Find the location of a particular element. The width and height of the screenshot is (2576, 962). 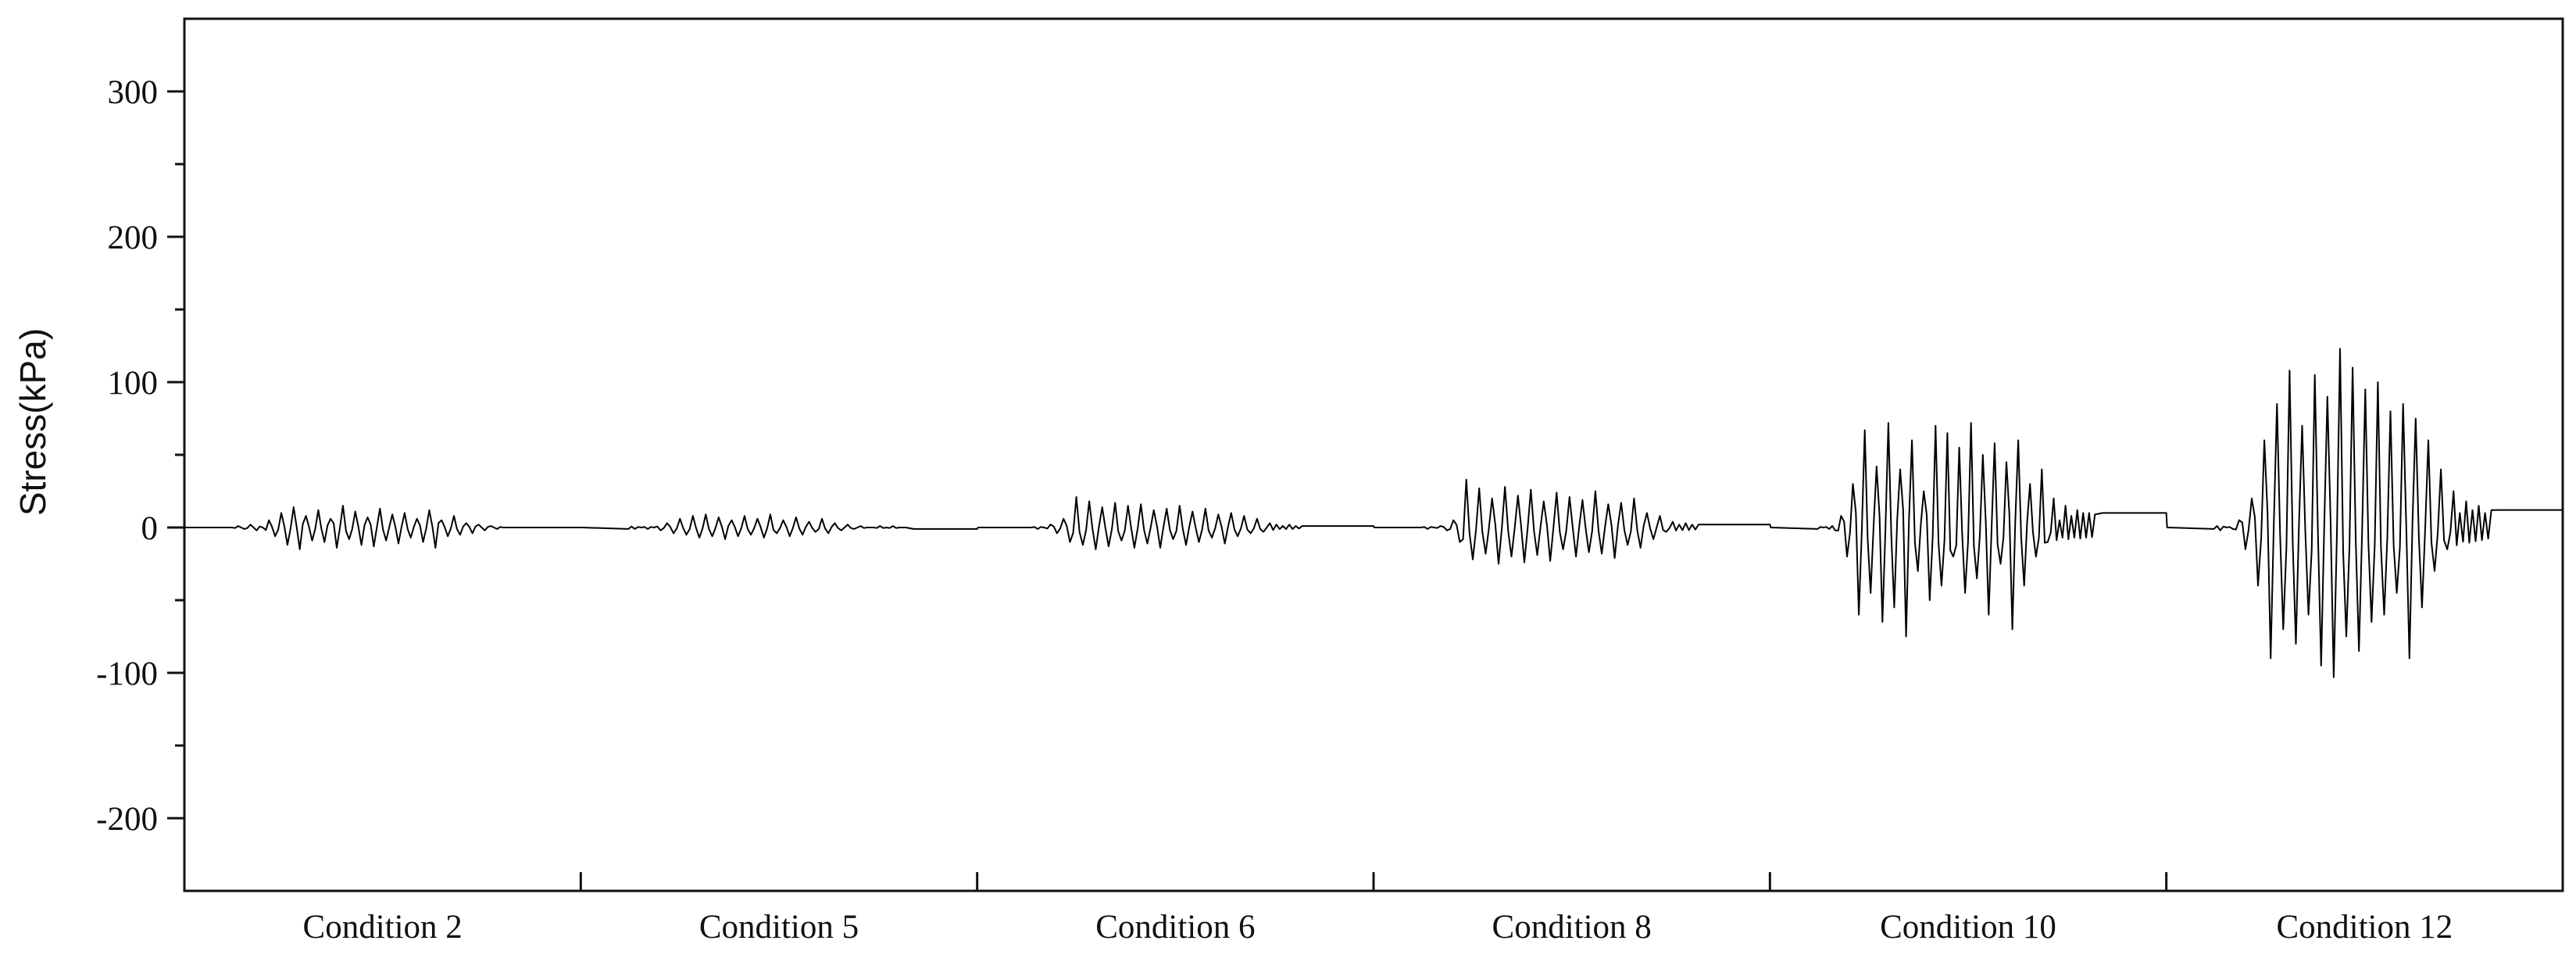

y-tick-label: 100 is located at coordinates (133, 383).